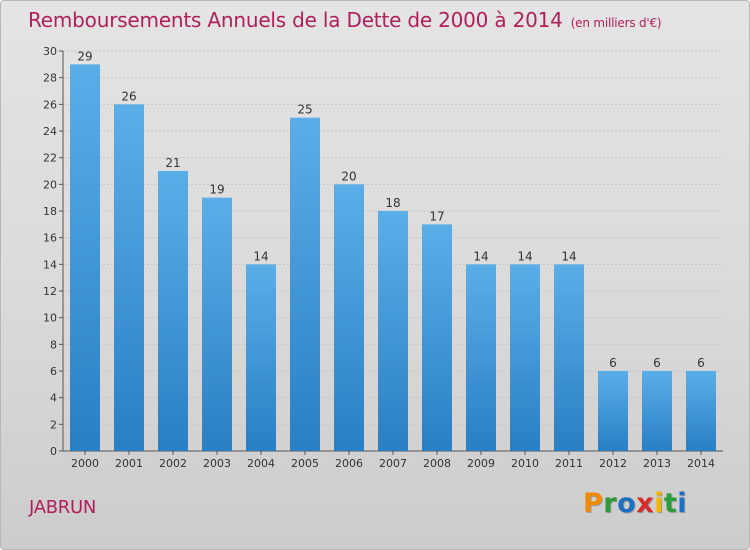  I want to click on y-tick-label: 20, so click(50, 184).